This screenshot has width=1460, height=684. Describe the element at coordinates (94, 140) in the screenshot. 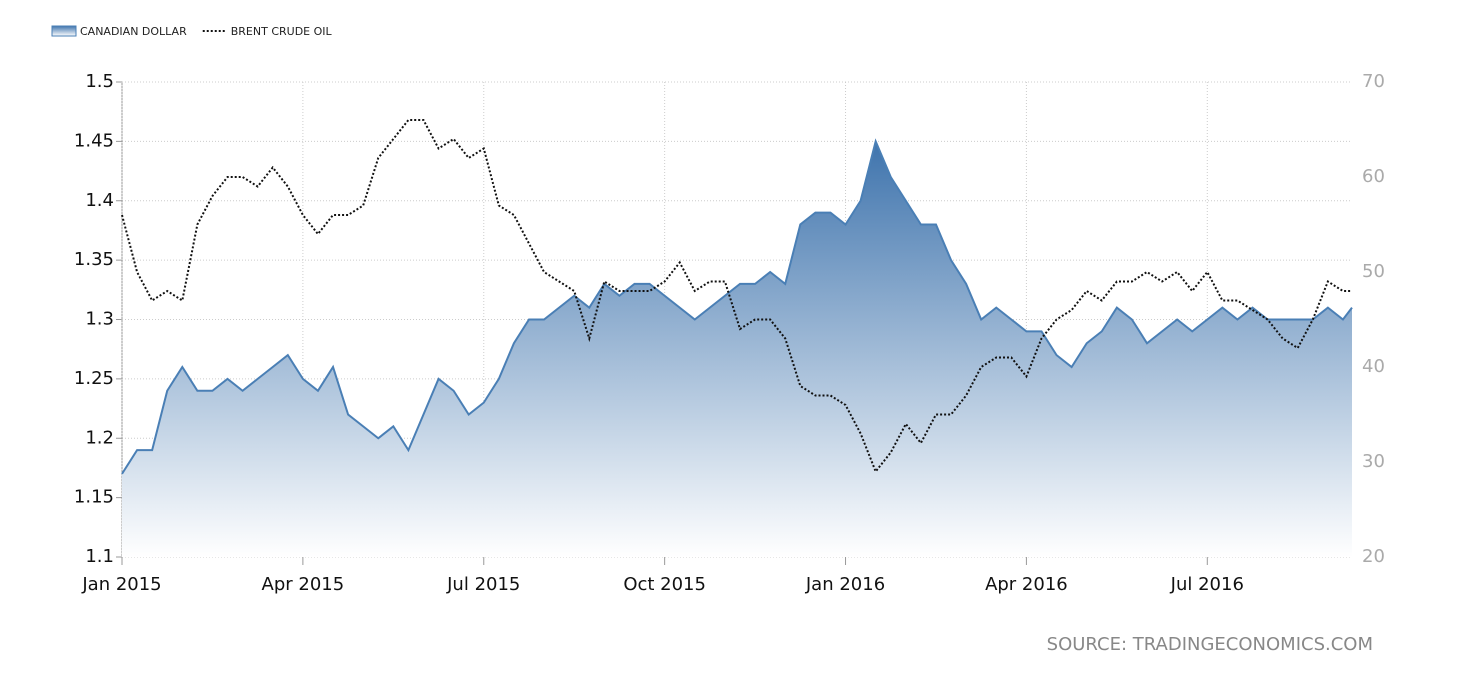

I see `y-tick-label: 1.45` at that location.